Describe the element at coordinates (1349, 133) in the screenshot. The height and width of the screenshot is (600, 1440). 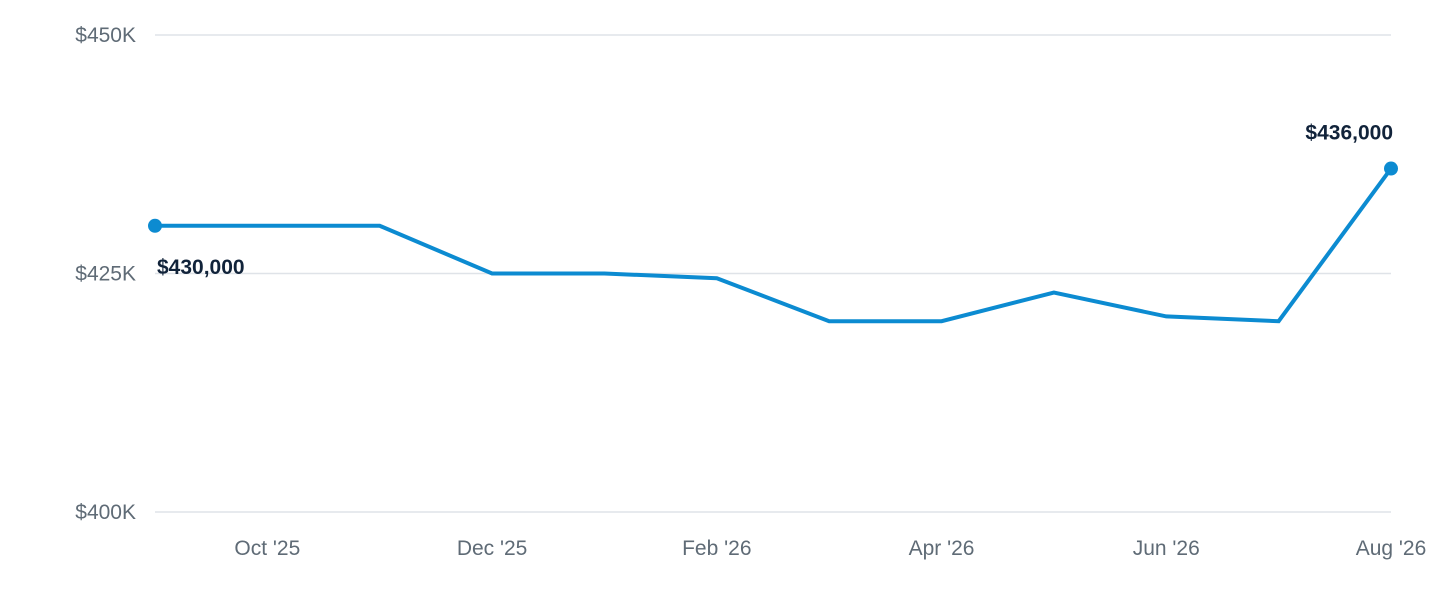
I see `data-label: $436,000` at that location.